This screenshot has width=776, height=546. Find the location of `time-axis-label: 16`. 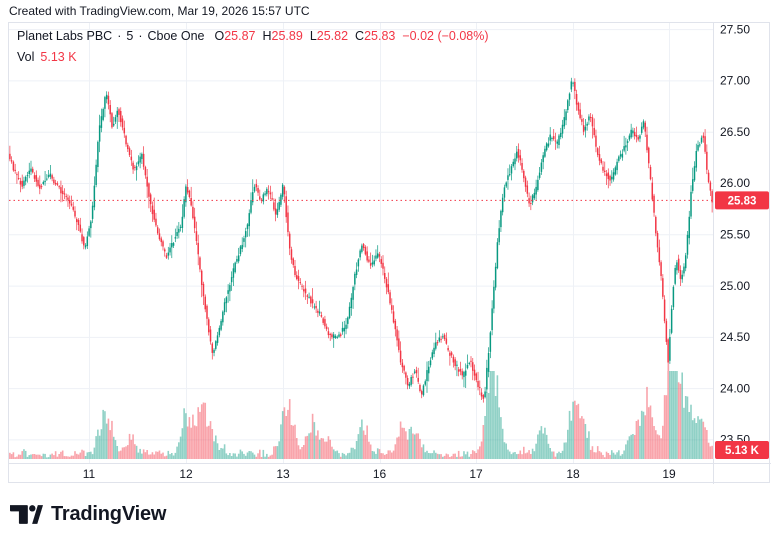

time-axis-label: 16 is located at coordinates (380, 474).